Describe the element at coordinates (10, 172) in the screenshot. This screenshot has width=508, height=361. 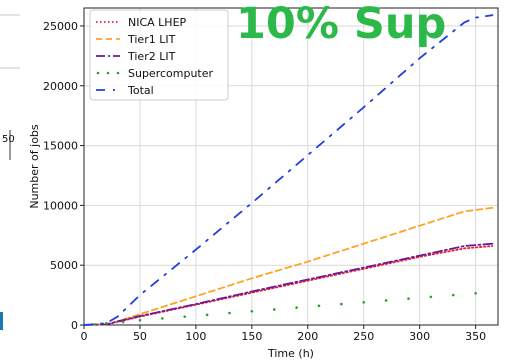
I see `left-stub: 50` at that location.